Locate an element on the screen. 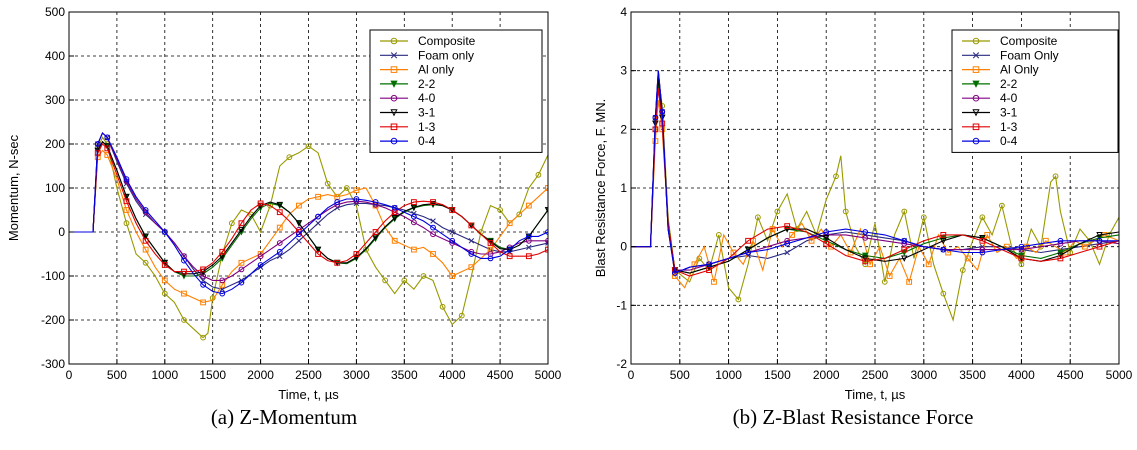  x-tick-label: 2000 is located at coordinates (826, 375).